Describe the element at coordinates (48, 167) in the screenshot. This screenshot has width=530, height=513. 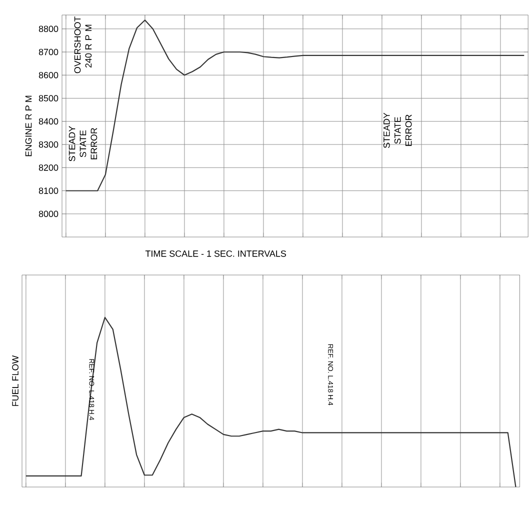
I see `y-tick-label: 8200` at that location.